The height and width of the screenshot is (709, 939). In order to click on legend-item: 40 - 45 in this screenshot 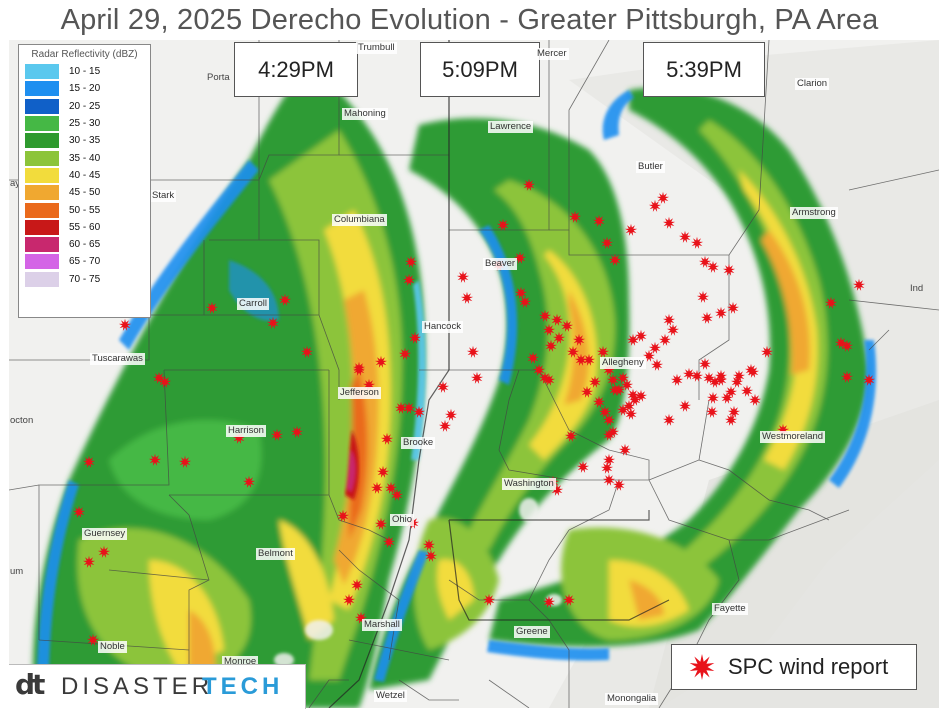, I will do `click(87, 175)`.